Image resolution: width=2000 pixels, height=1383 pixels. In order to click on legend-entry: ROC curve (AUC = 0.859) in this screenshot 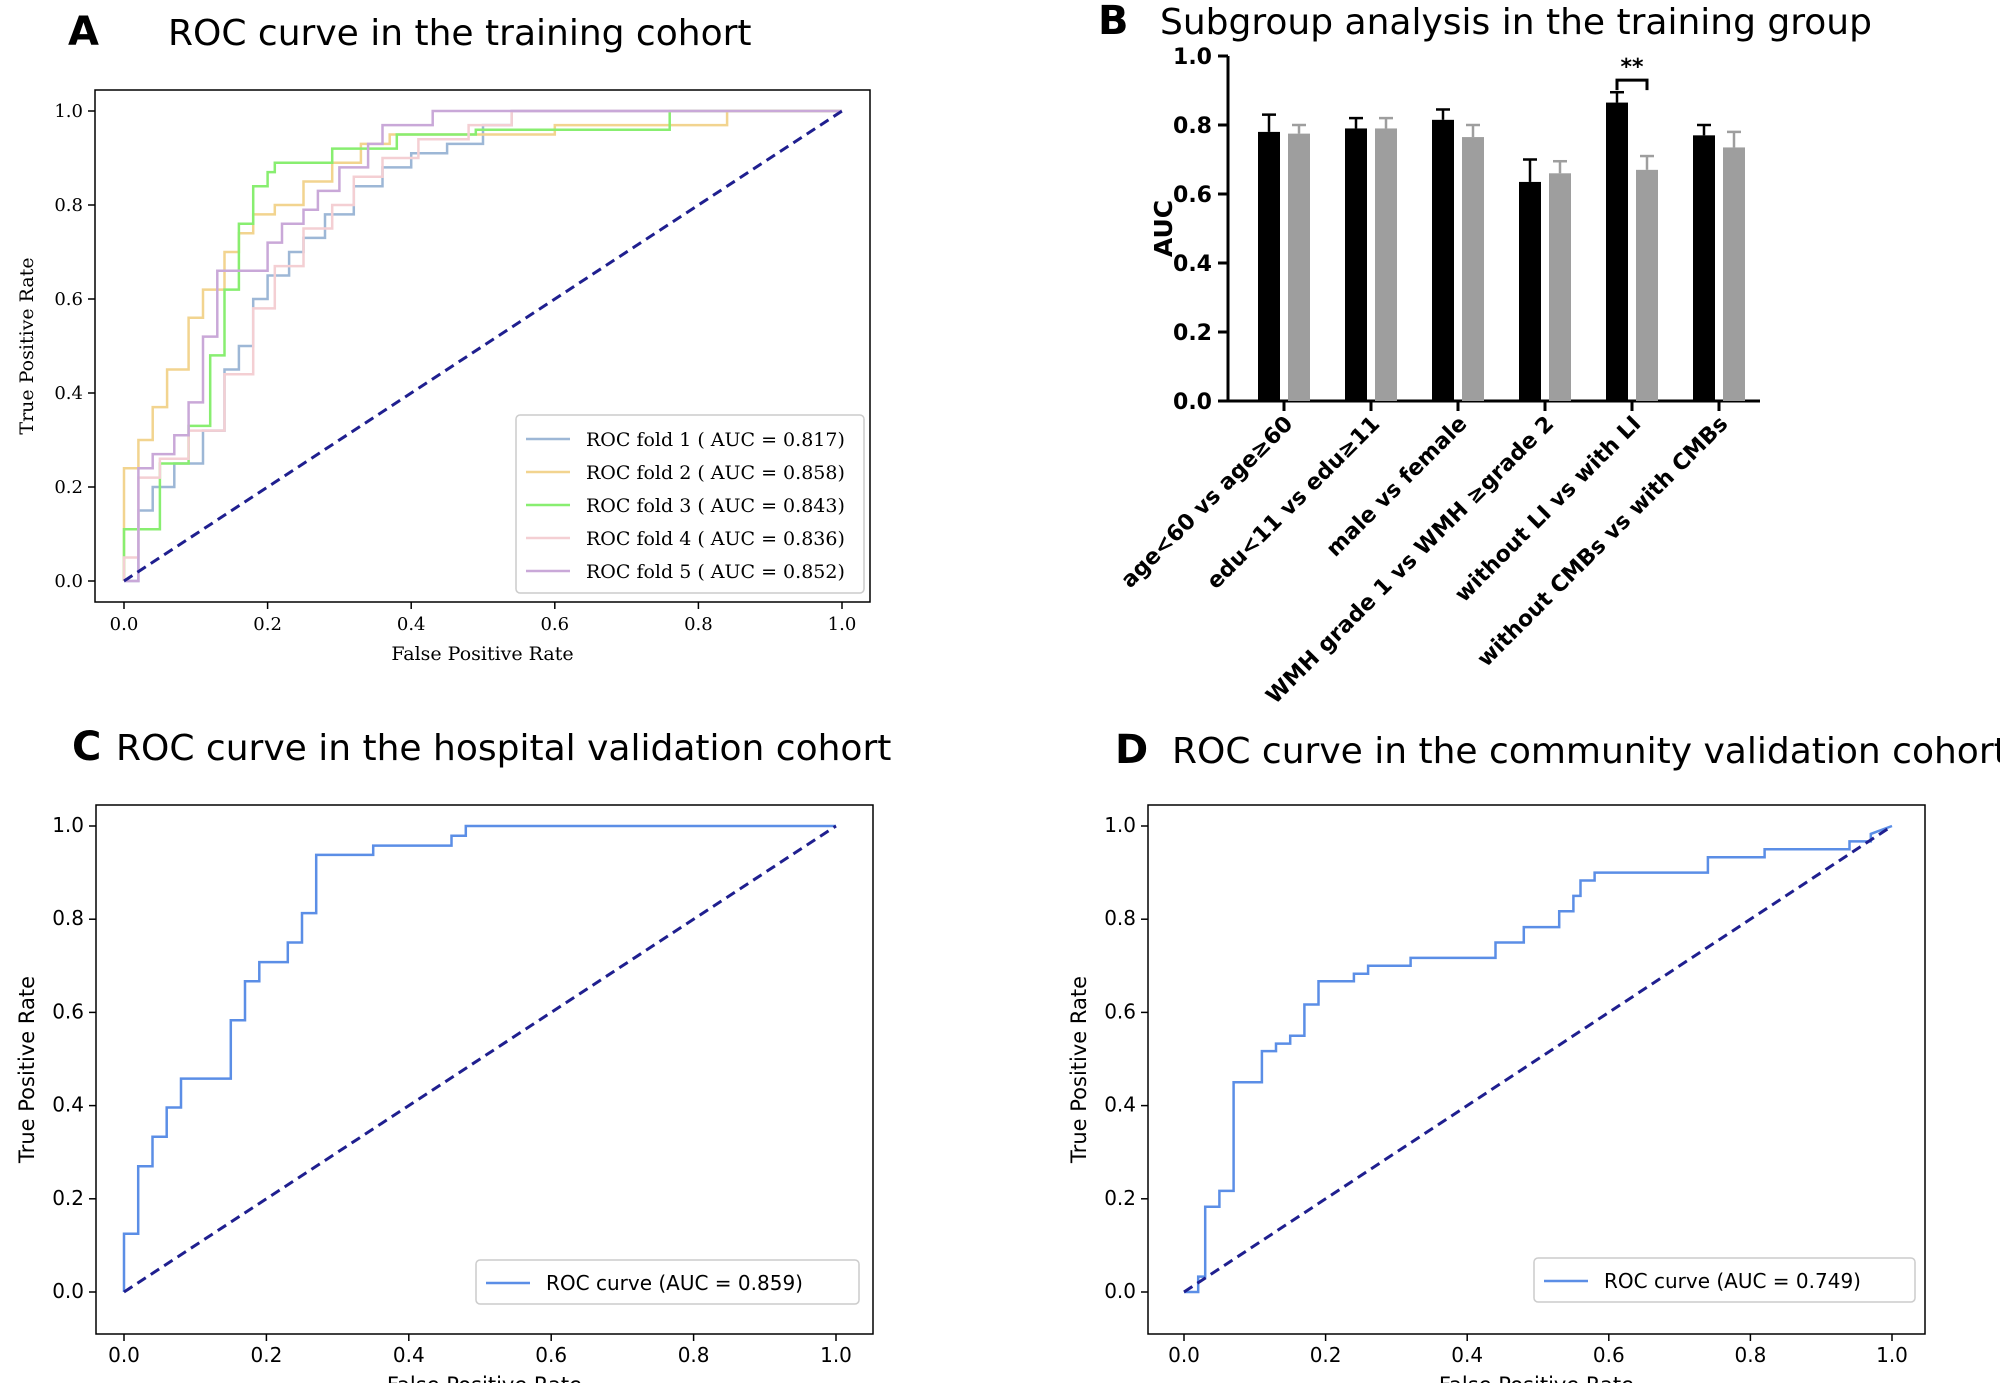, I will do `click(674, 1283)`.